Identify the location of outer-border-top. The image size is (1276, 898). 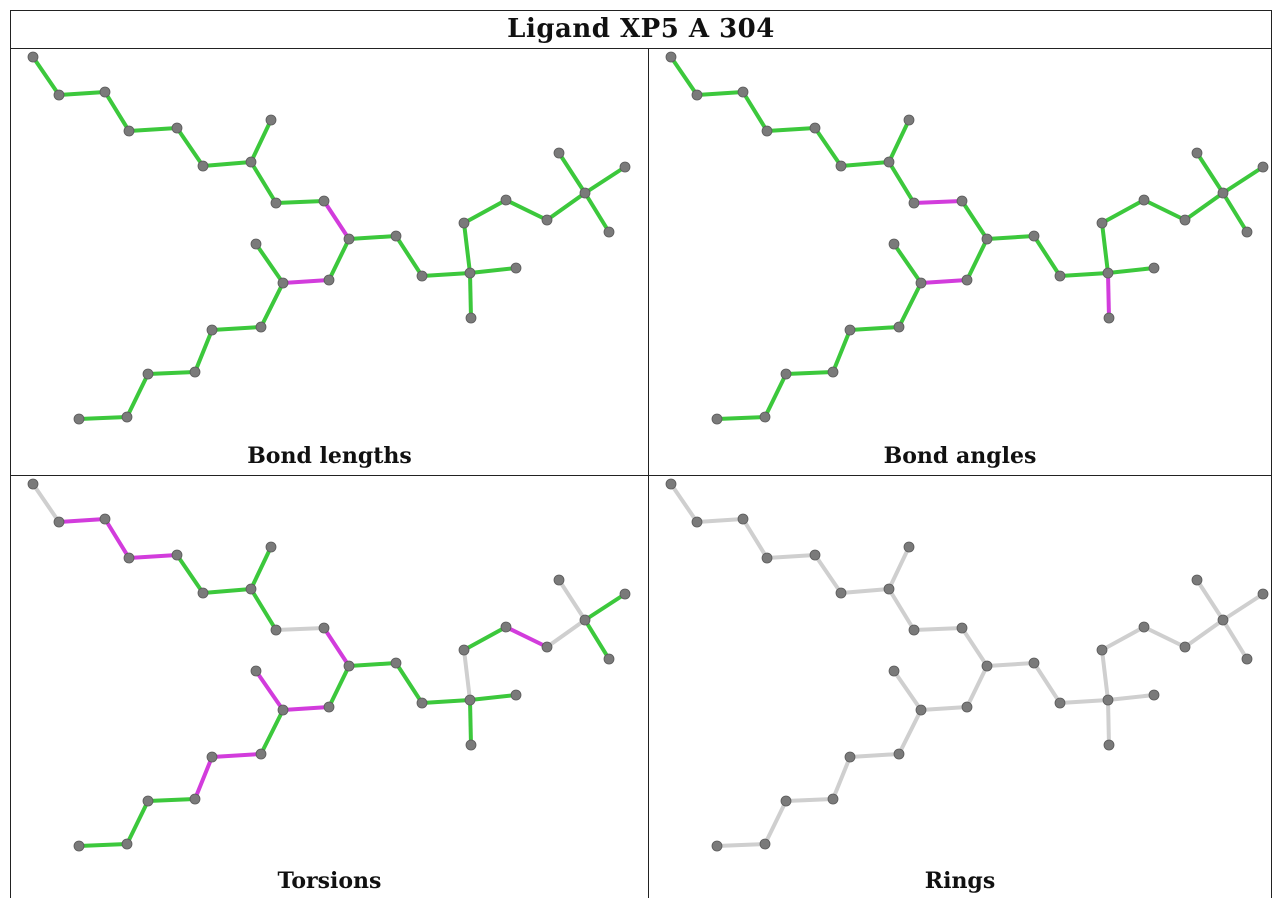
(641, 10).